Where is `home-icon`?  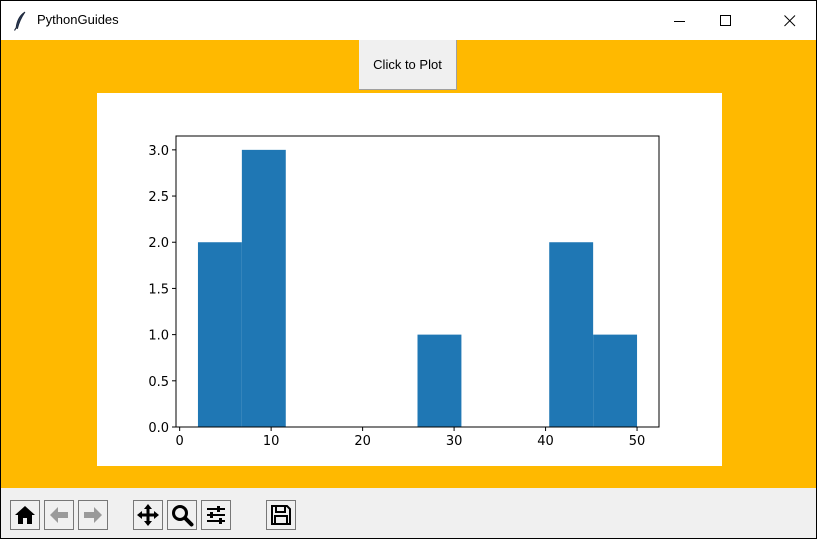
home-icon is located at coordinates (25, 515).